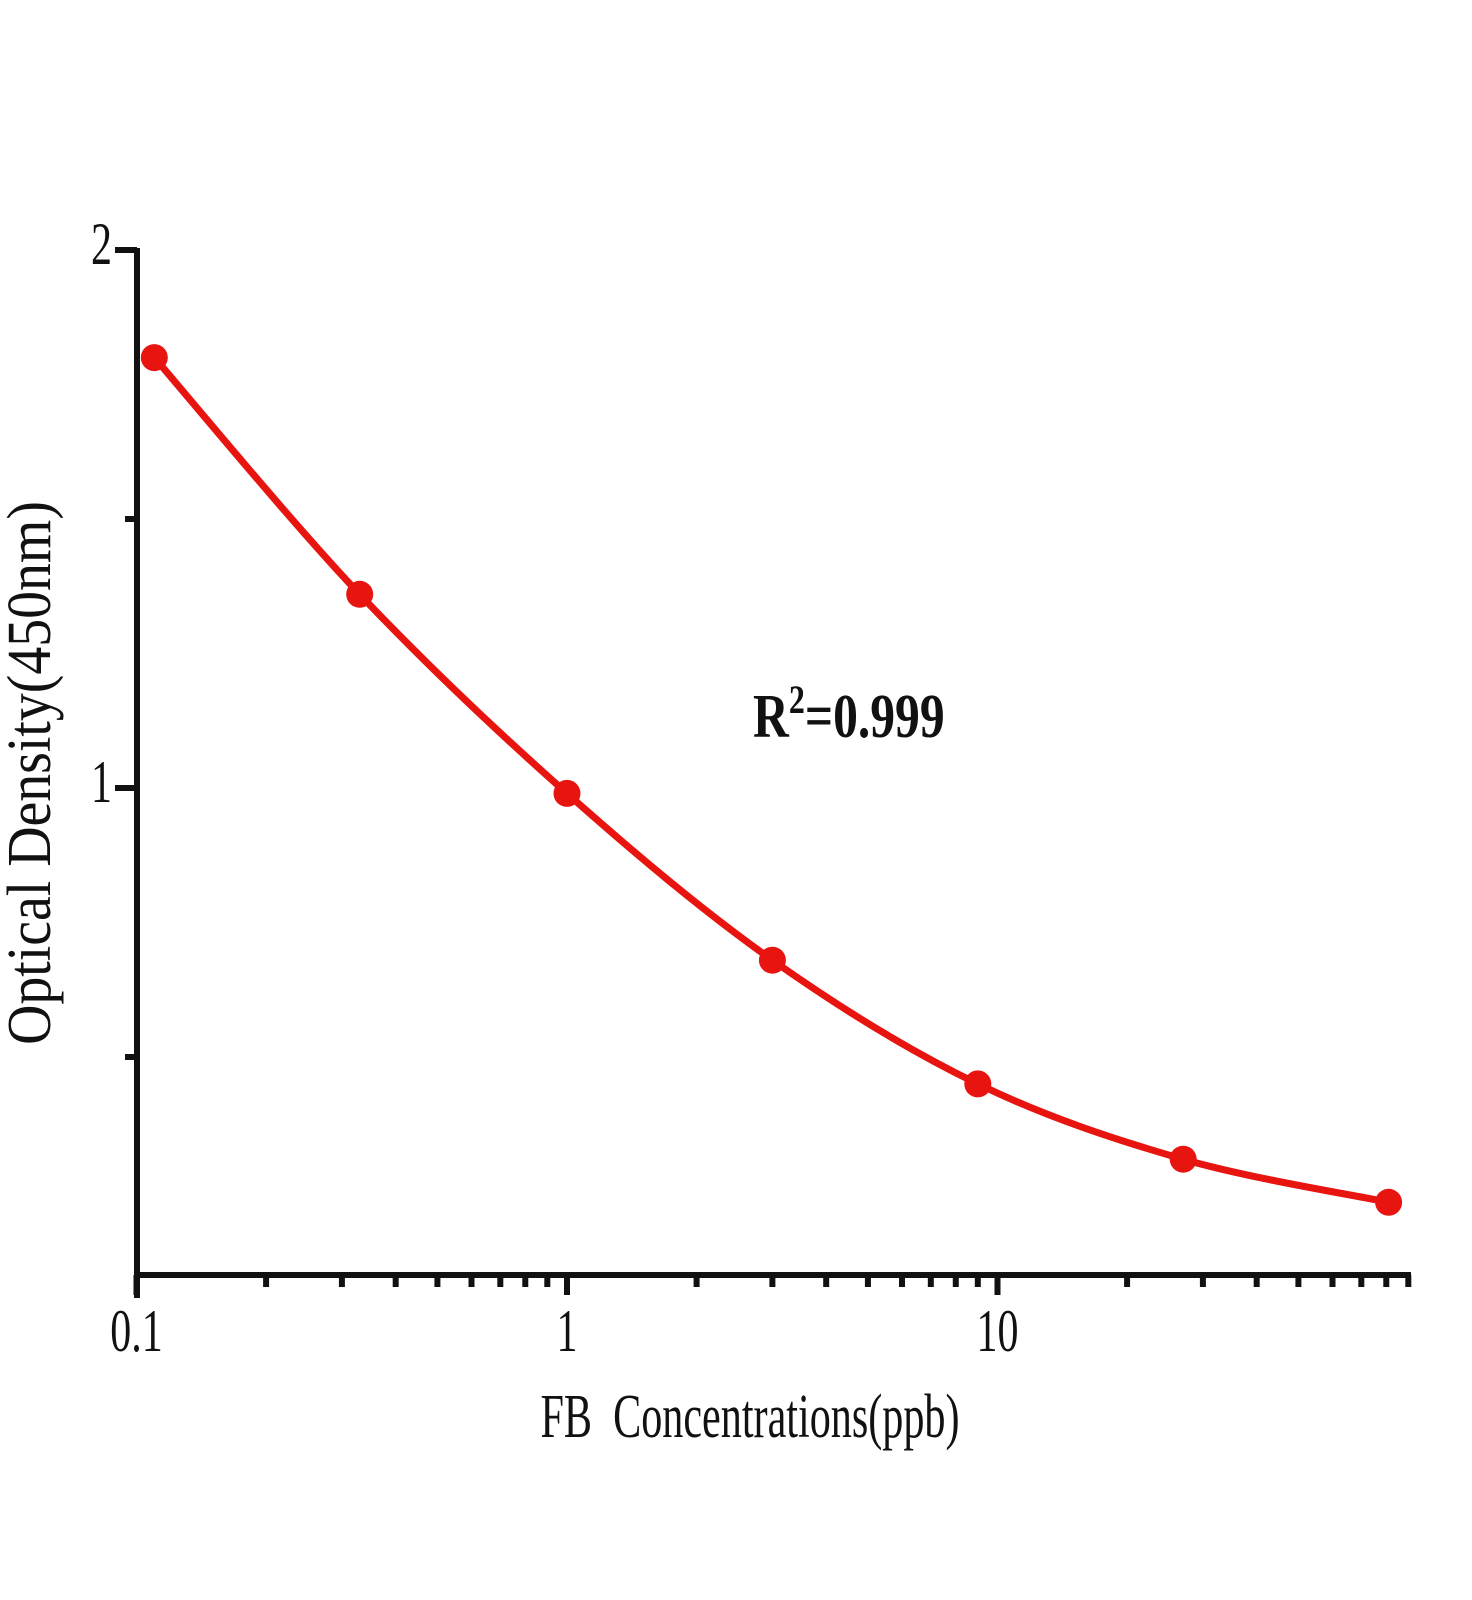  I want to click on y-axis-tick-label: 1, so click(101, 783).